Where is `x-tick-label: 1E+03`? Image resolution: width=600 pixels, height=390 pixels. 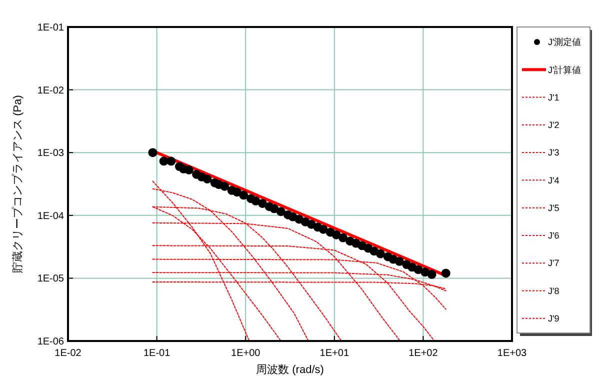
x-tick-label: 1E+03 is located at coordinates (512, 353).